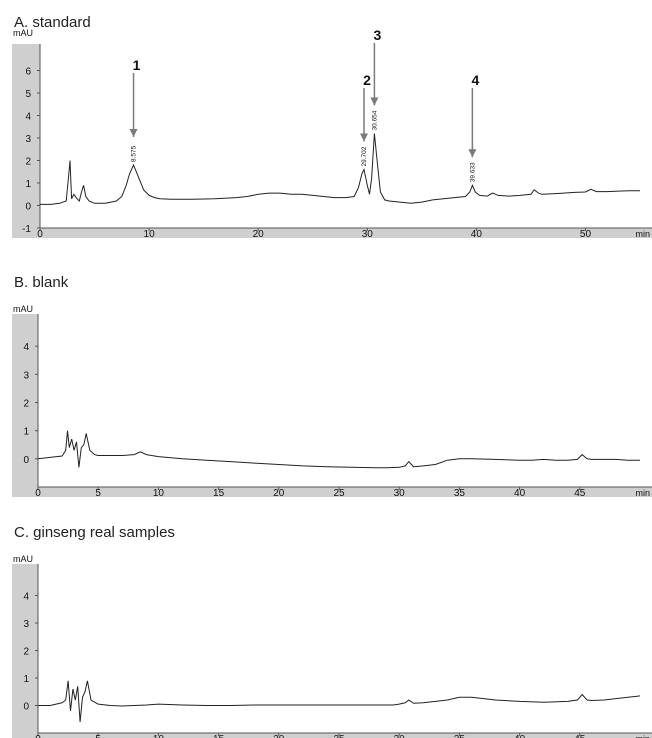  I want to click on y-tick-label: -1, so click(26, 229).